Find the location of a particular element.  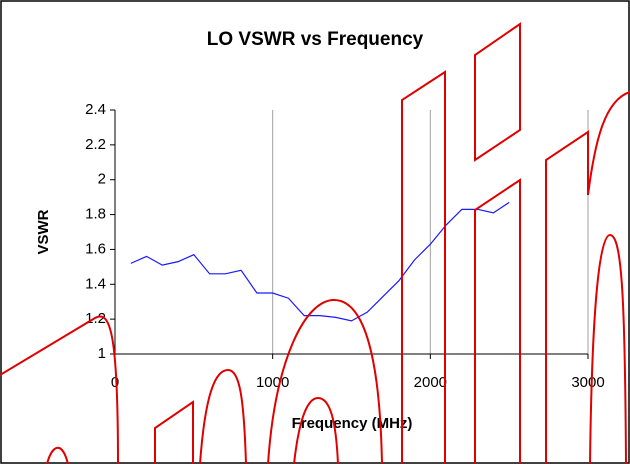

y-tick-label: 2.4 is located at coordinates (95, 109).